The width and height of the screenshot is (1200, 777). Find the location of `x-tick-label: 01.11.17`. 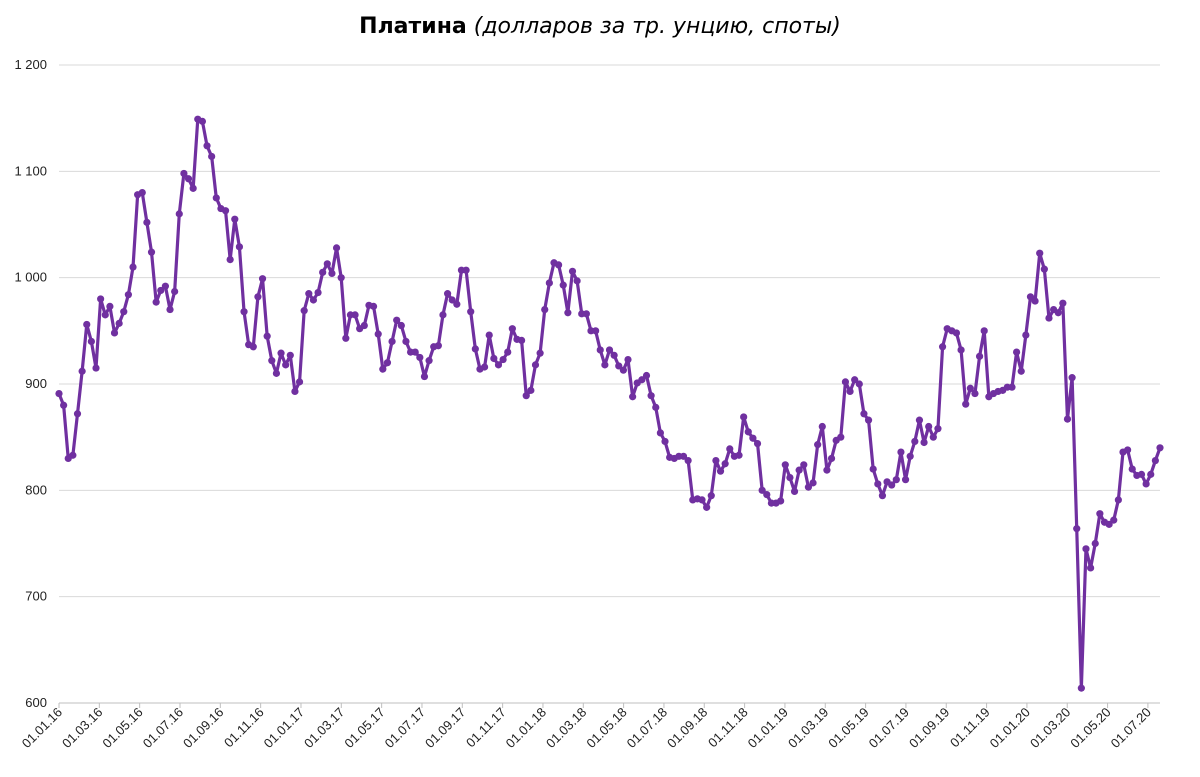

x-tick-label: 01.11.17 is located at coordinates (486, 728).